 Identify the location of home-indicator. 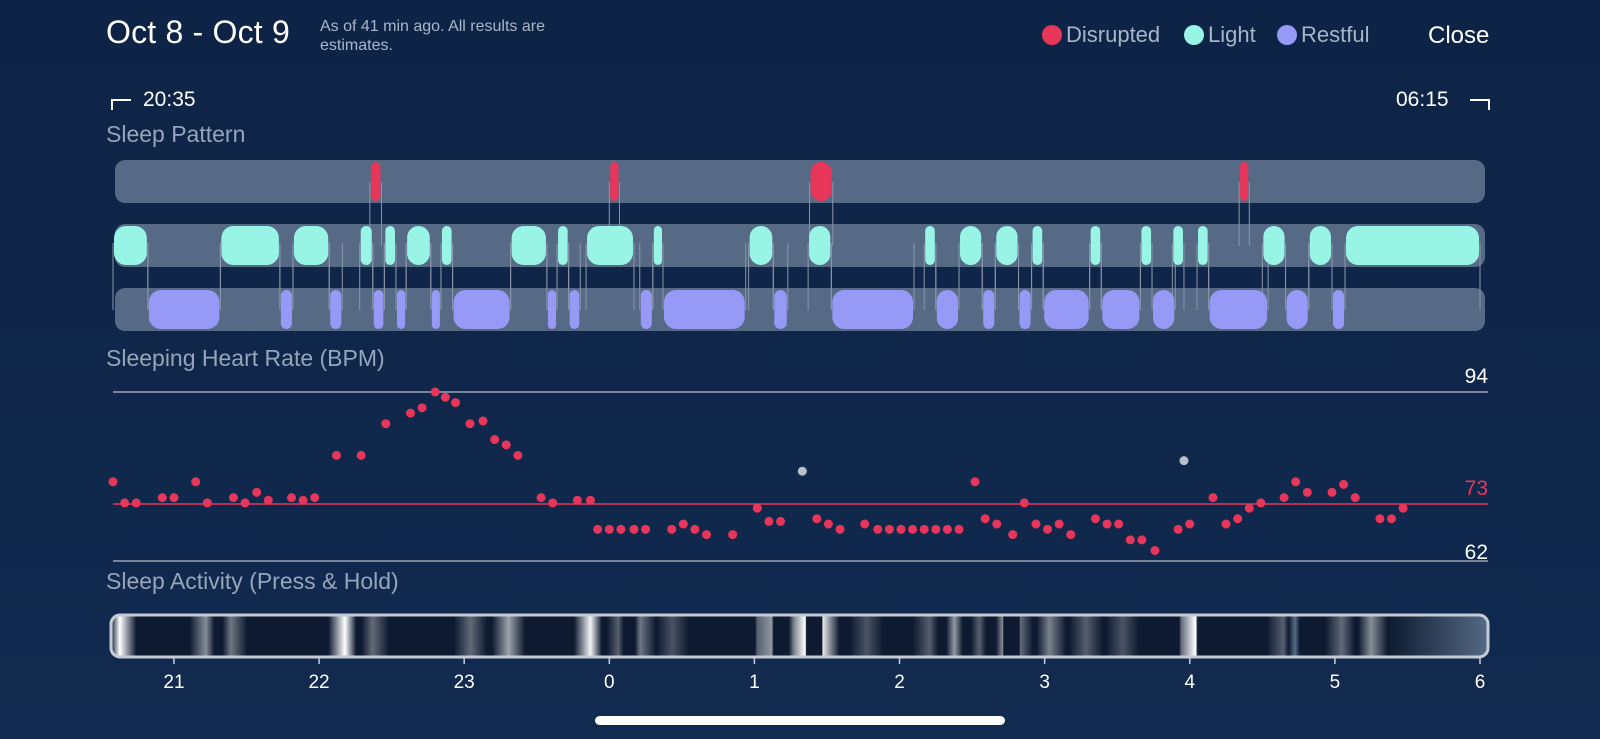
(800, 720).